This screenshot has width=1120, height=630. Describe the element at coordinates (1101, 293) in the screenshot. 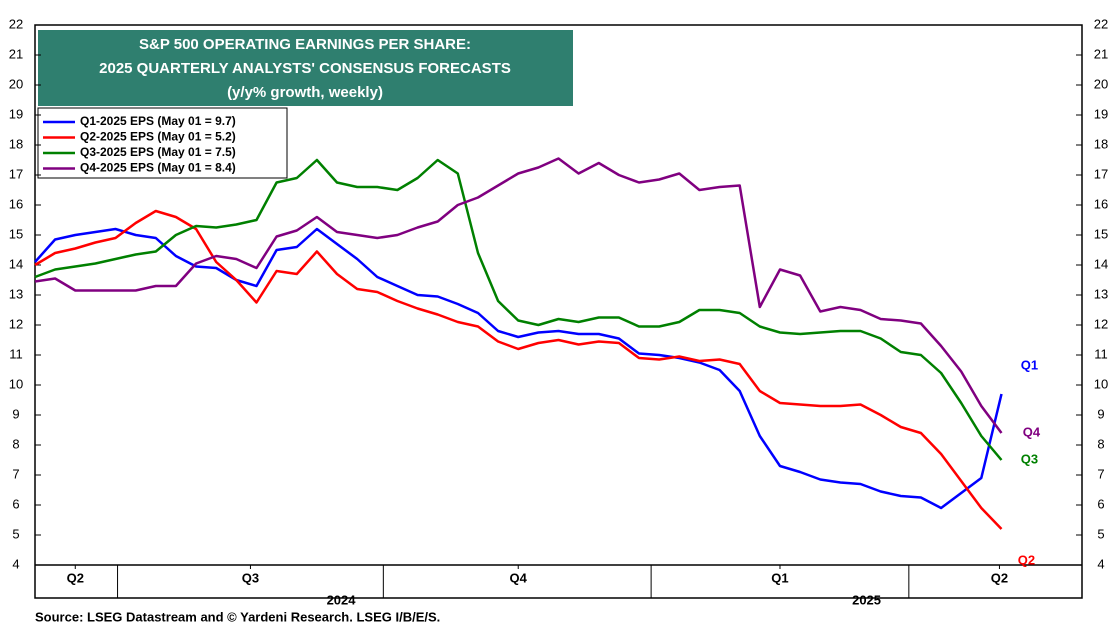

I see `y2-tick-label: 13` at that location.